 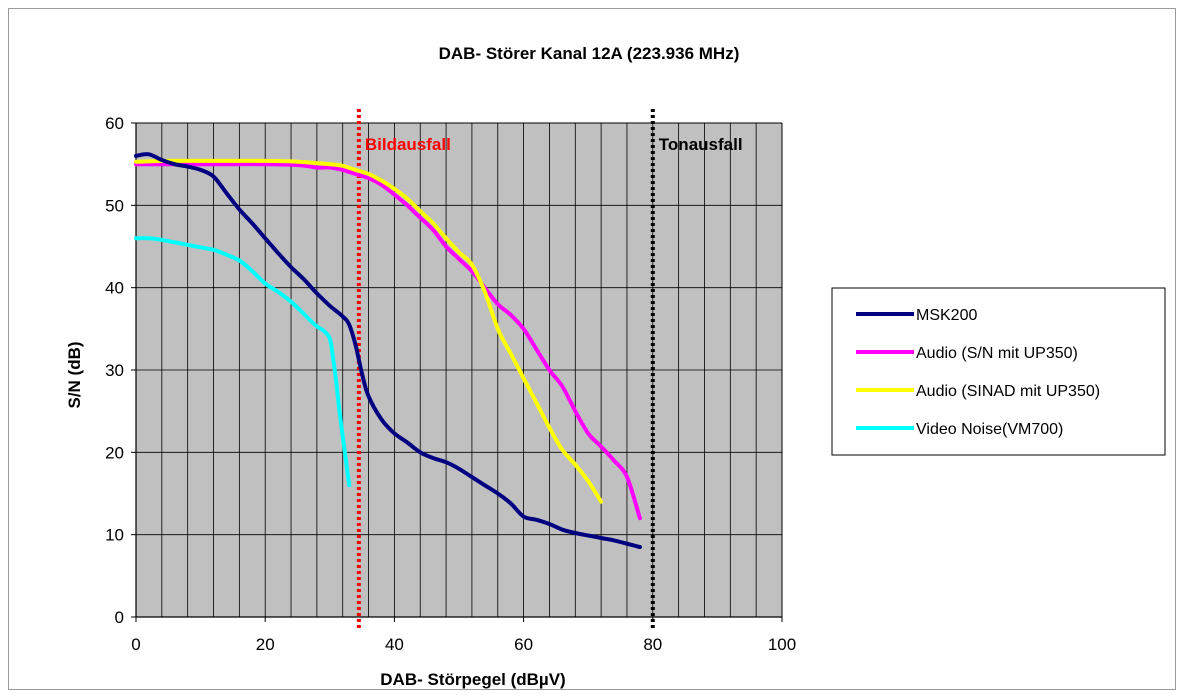 I want to click on legend-label-1: Audio (S/N mit UP350), so click(x=997, y=353).